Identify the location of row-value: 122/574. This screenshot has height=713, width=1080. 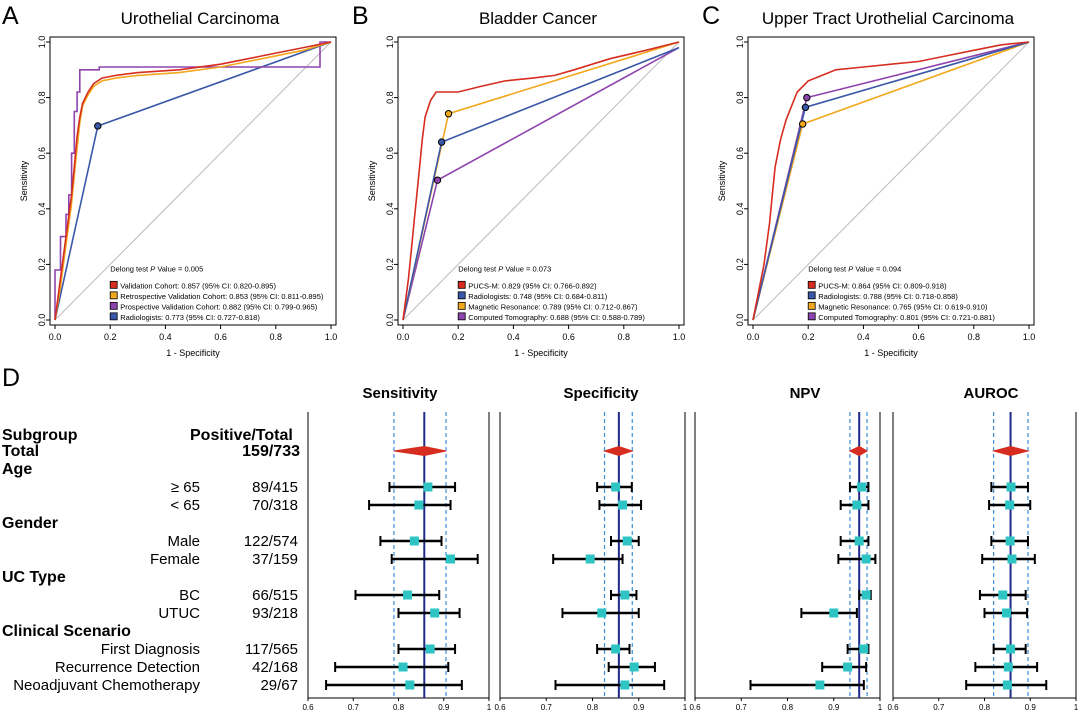
(271, 541).